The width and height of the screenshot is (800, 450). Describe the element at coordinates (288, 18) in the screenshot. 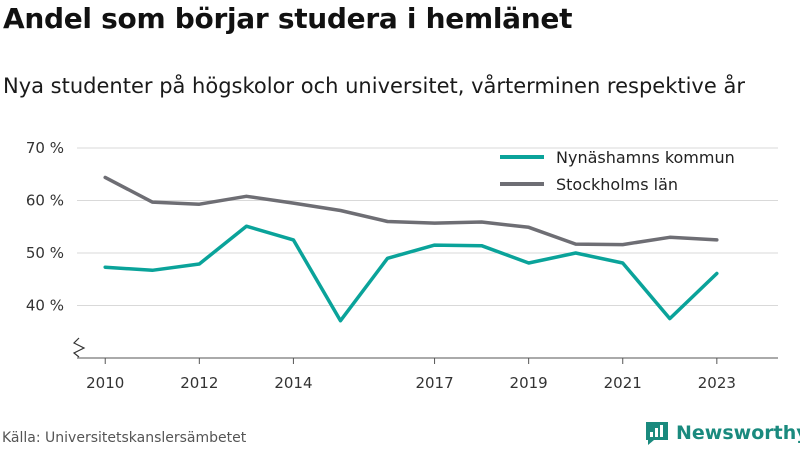

I see `chart-title: Andel som börjar studera i hemlänet` at that location.